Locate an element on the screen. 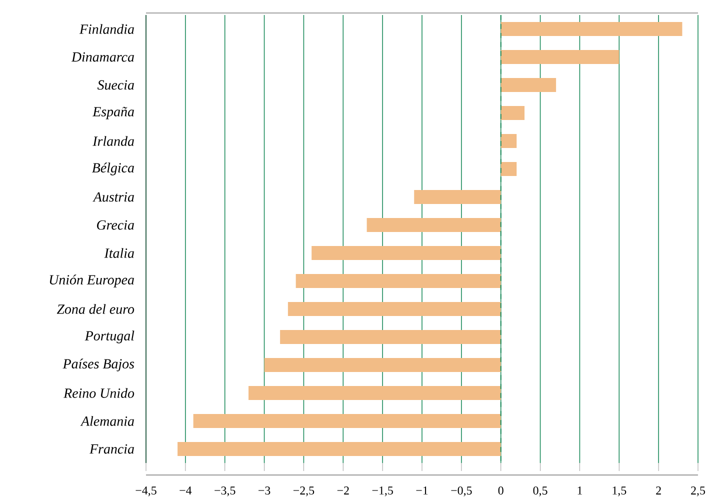 This screenshot has width=708, height=503. y-tick-label: Finlandia is located at coordinates (106, 29).